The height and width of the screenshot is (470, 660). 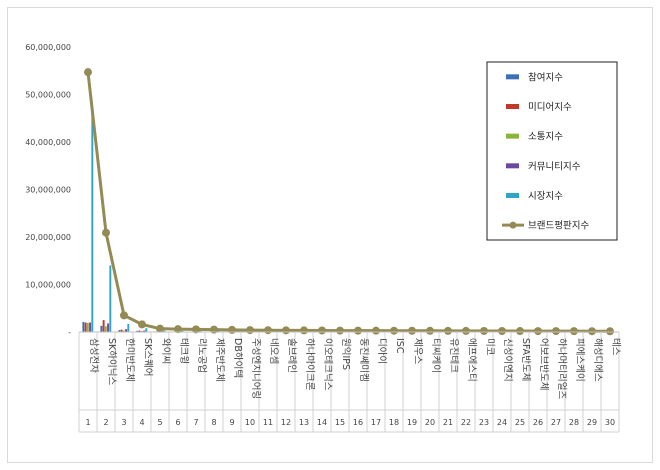 What do you see at coordinates (48, 190) in the screenshot?
I see `y-tick-label: 30,000,000` at bounding box center [48, 190].